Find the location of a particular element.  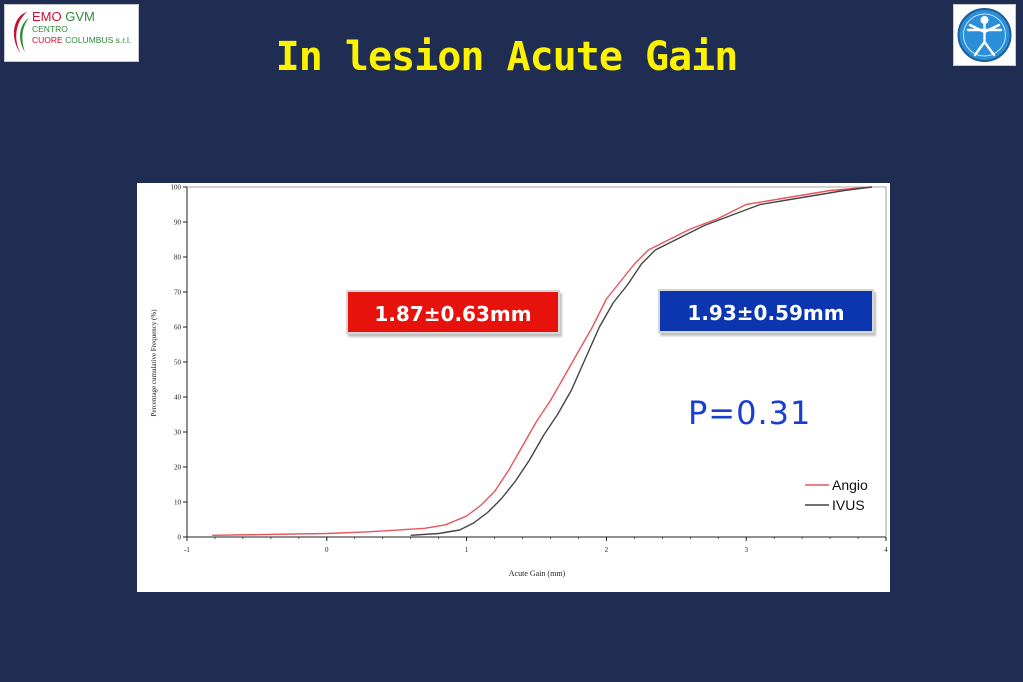

y-tick-label: 50 is located at coordinates (178, 363).